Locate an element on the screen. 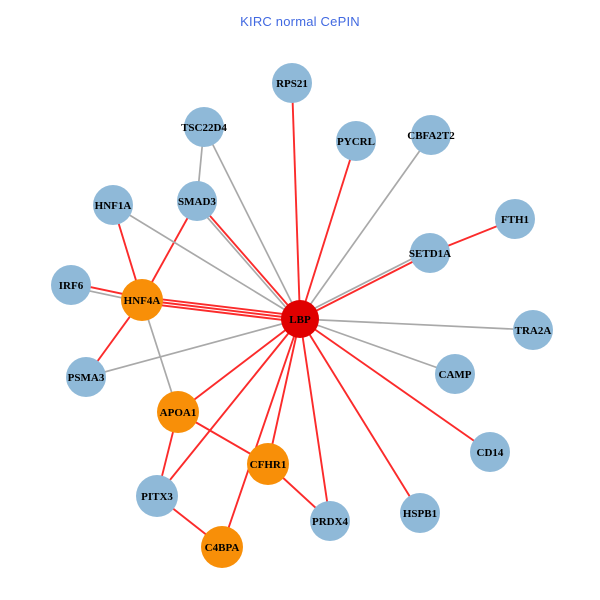 The width and height of the screenshot is (600, 600). node-label-lbp: LBP is located at coordinates (300, 320).